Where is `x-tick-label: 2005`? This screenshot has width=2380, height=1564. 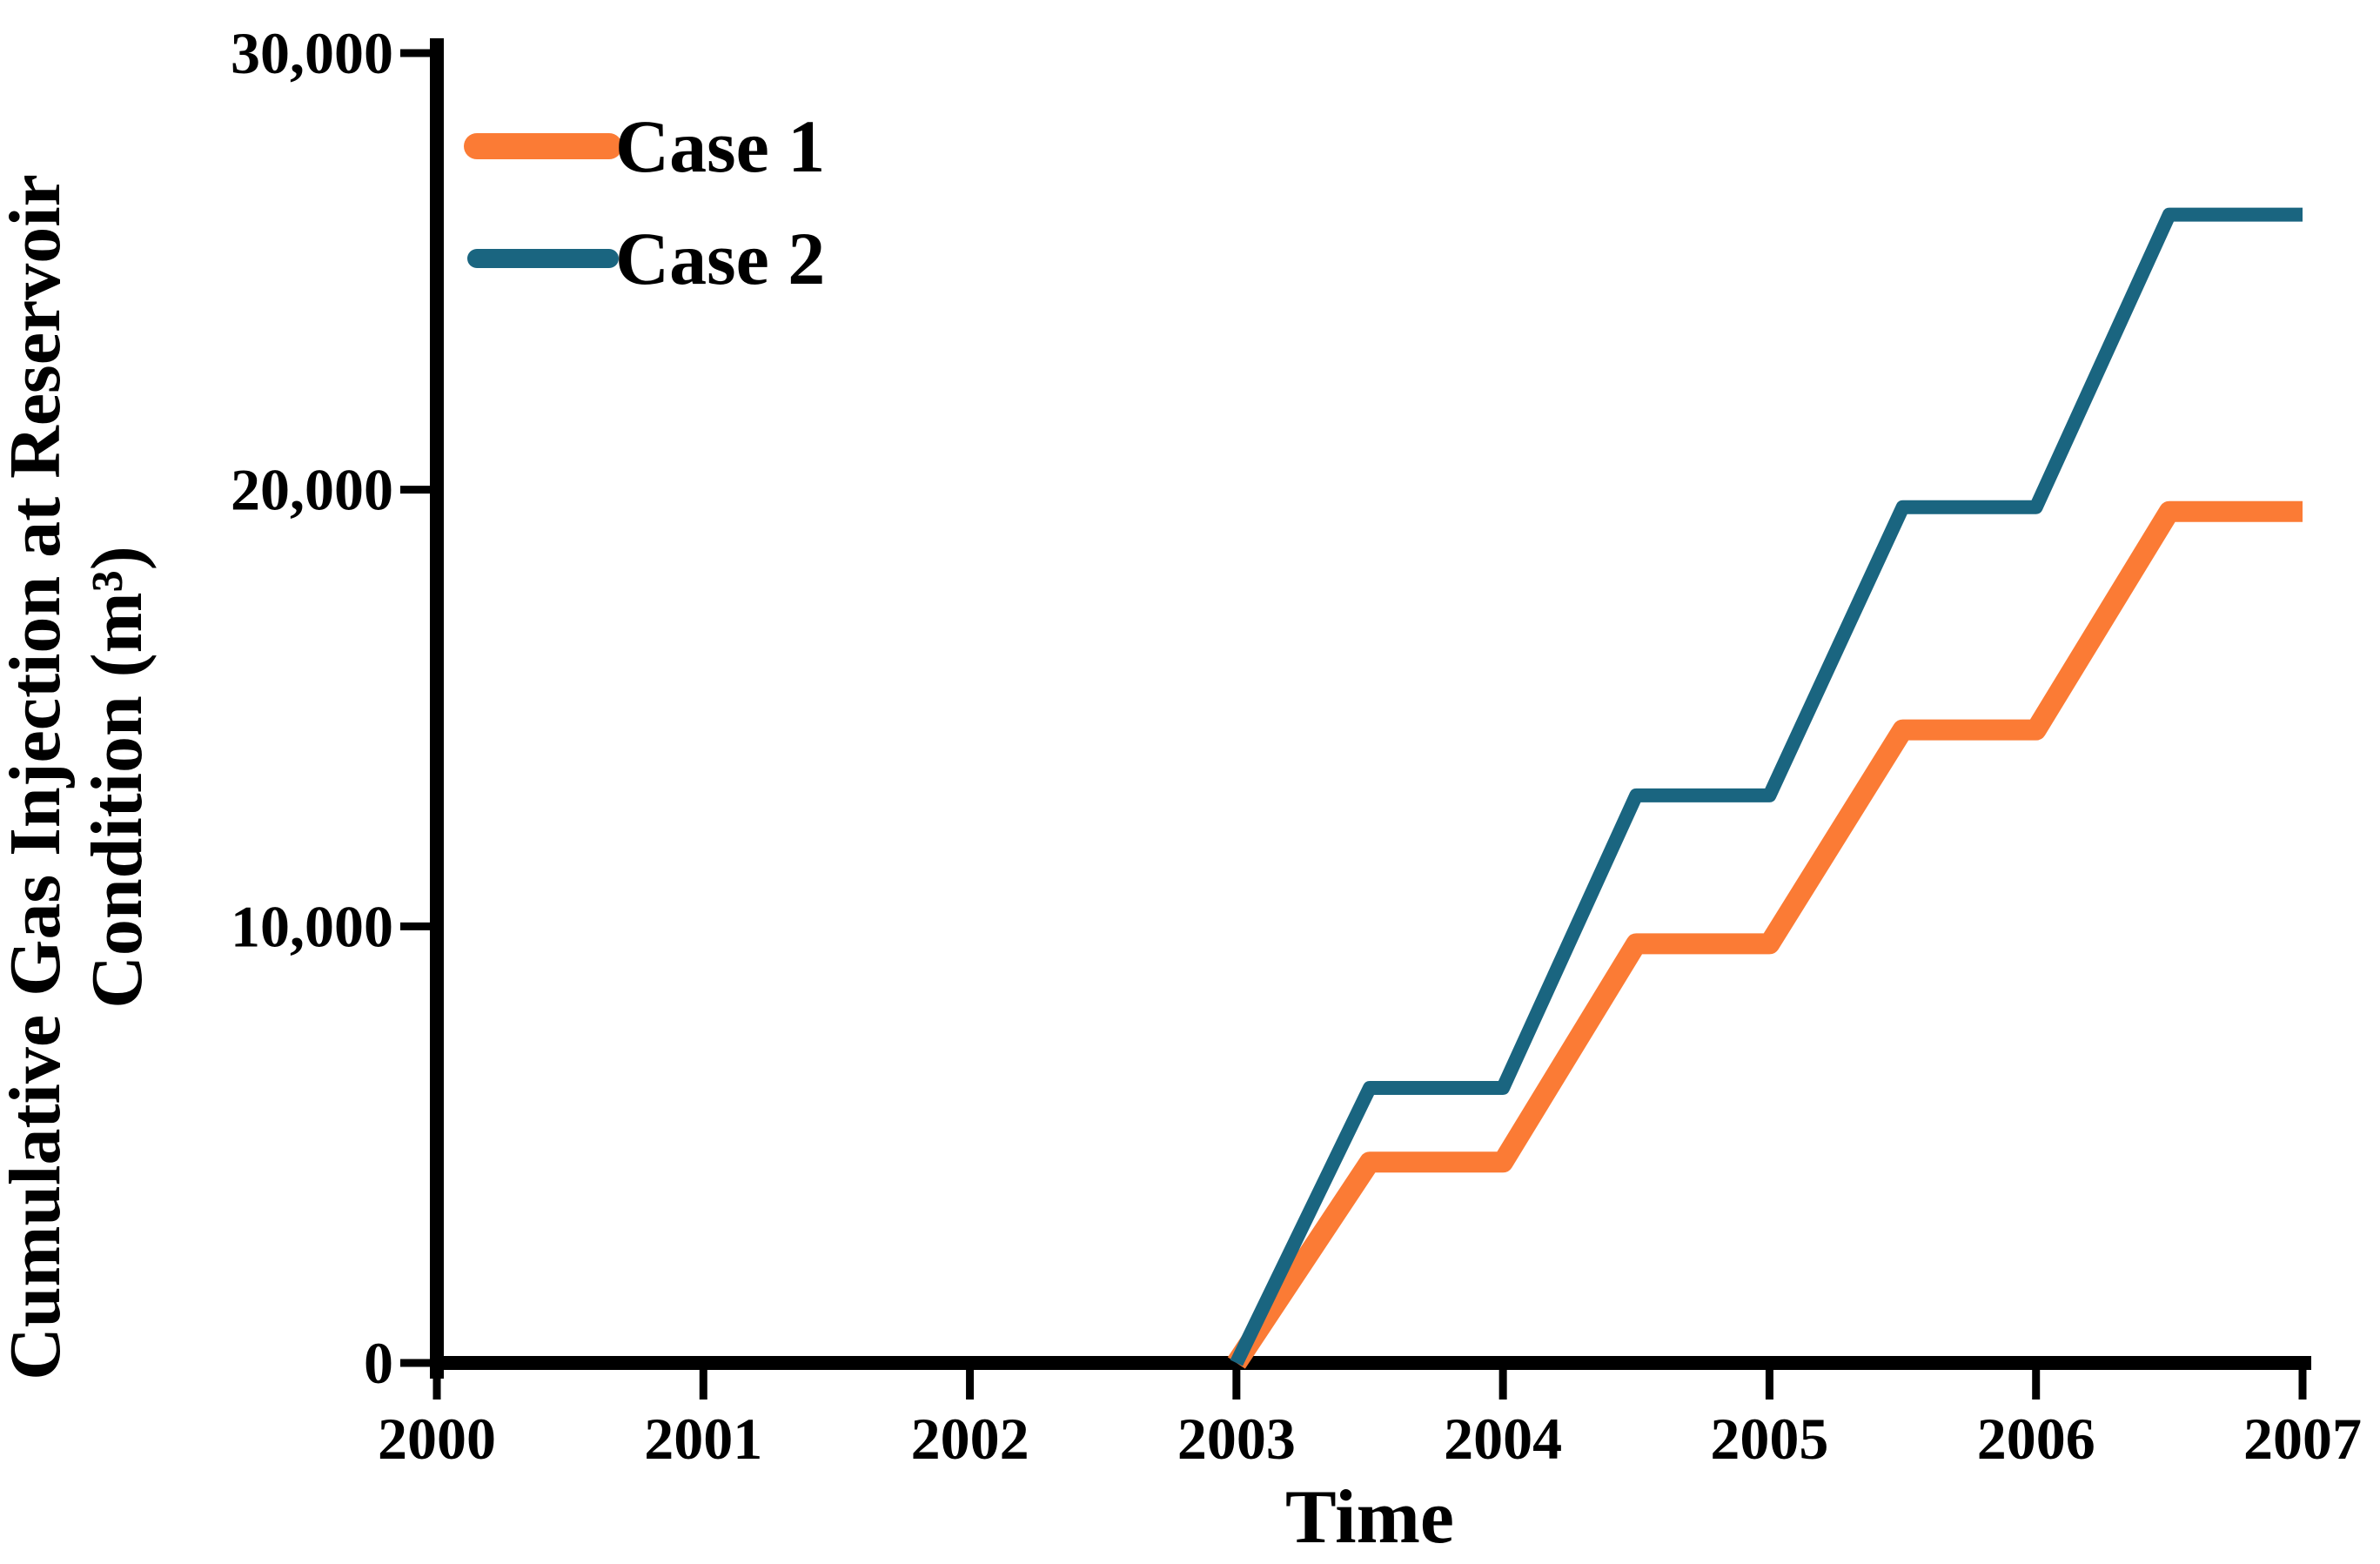 x-tick-label: 2005 is located at coordinates (1769, 1439).